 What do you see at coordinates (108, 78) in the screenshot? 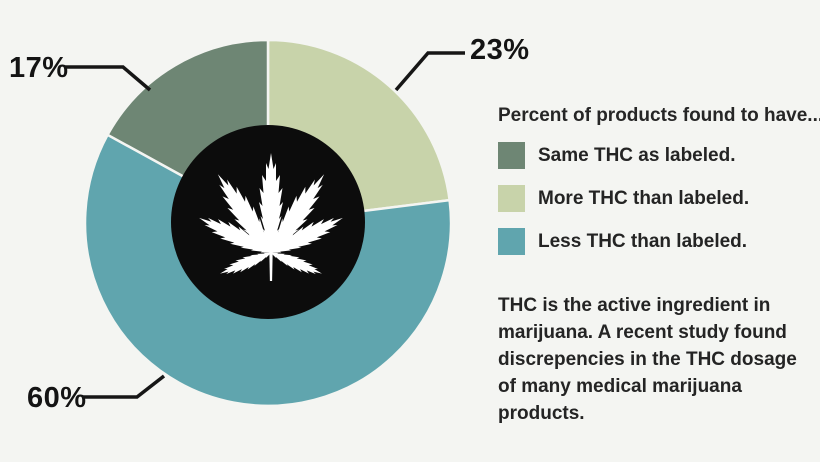
I see `callout-line-same-thc` at bounding box center [108, 78].